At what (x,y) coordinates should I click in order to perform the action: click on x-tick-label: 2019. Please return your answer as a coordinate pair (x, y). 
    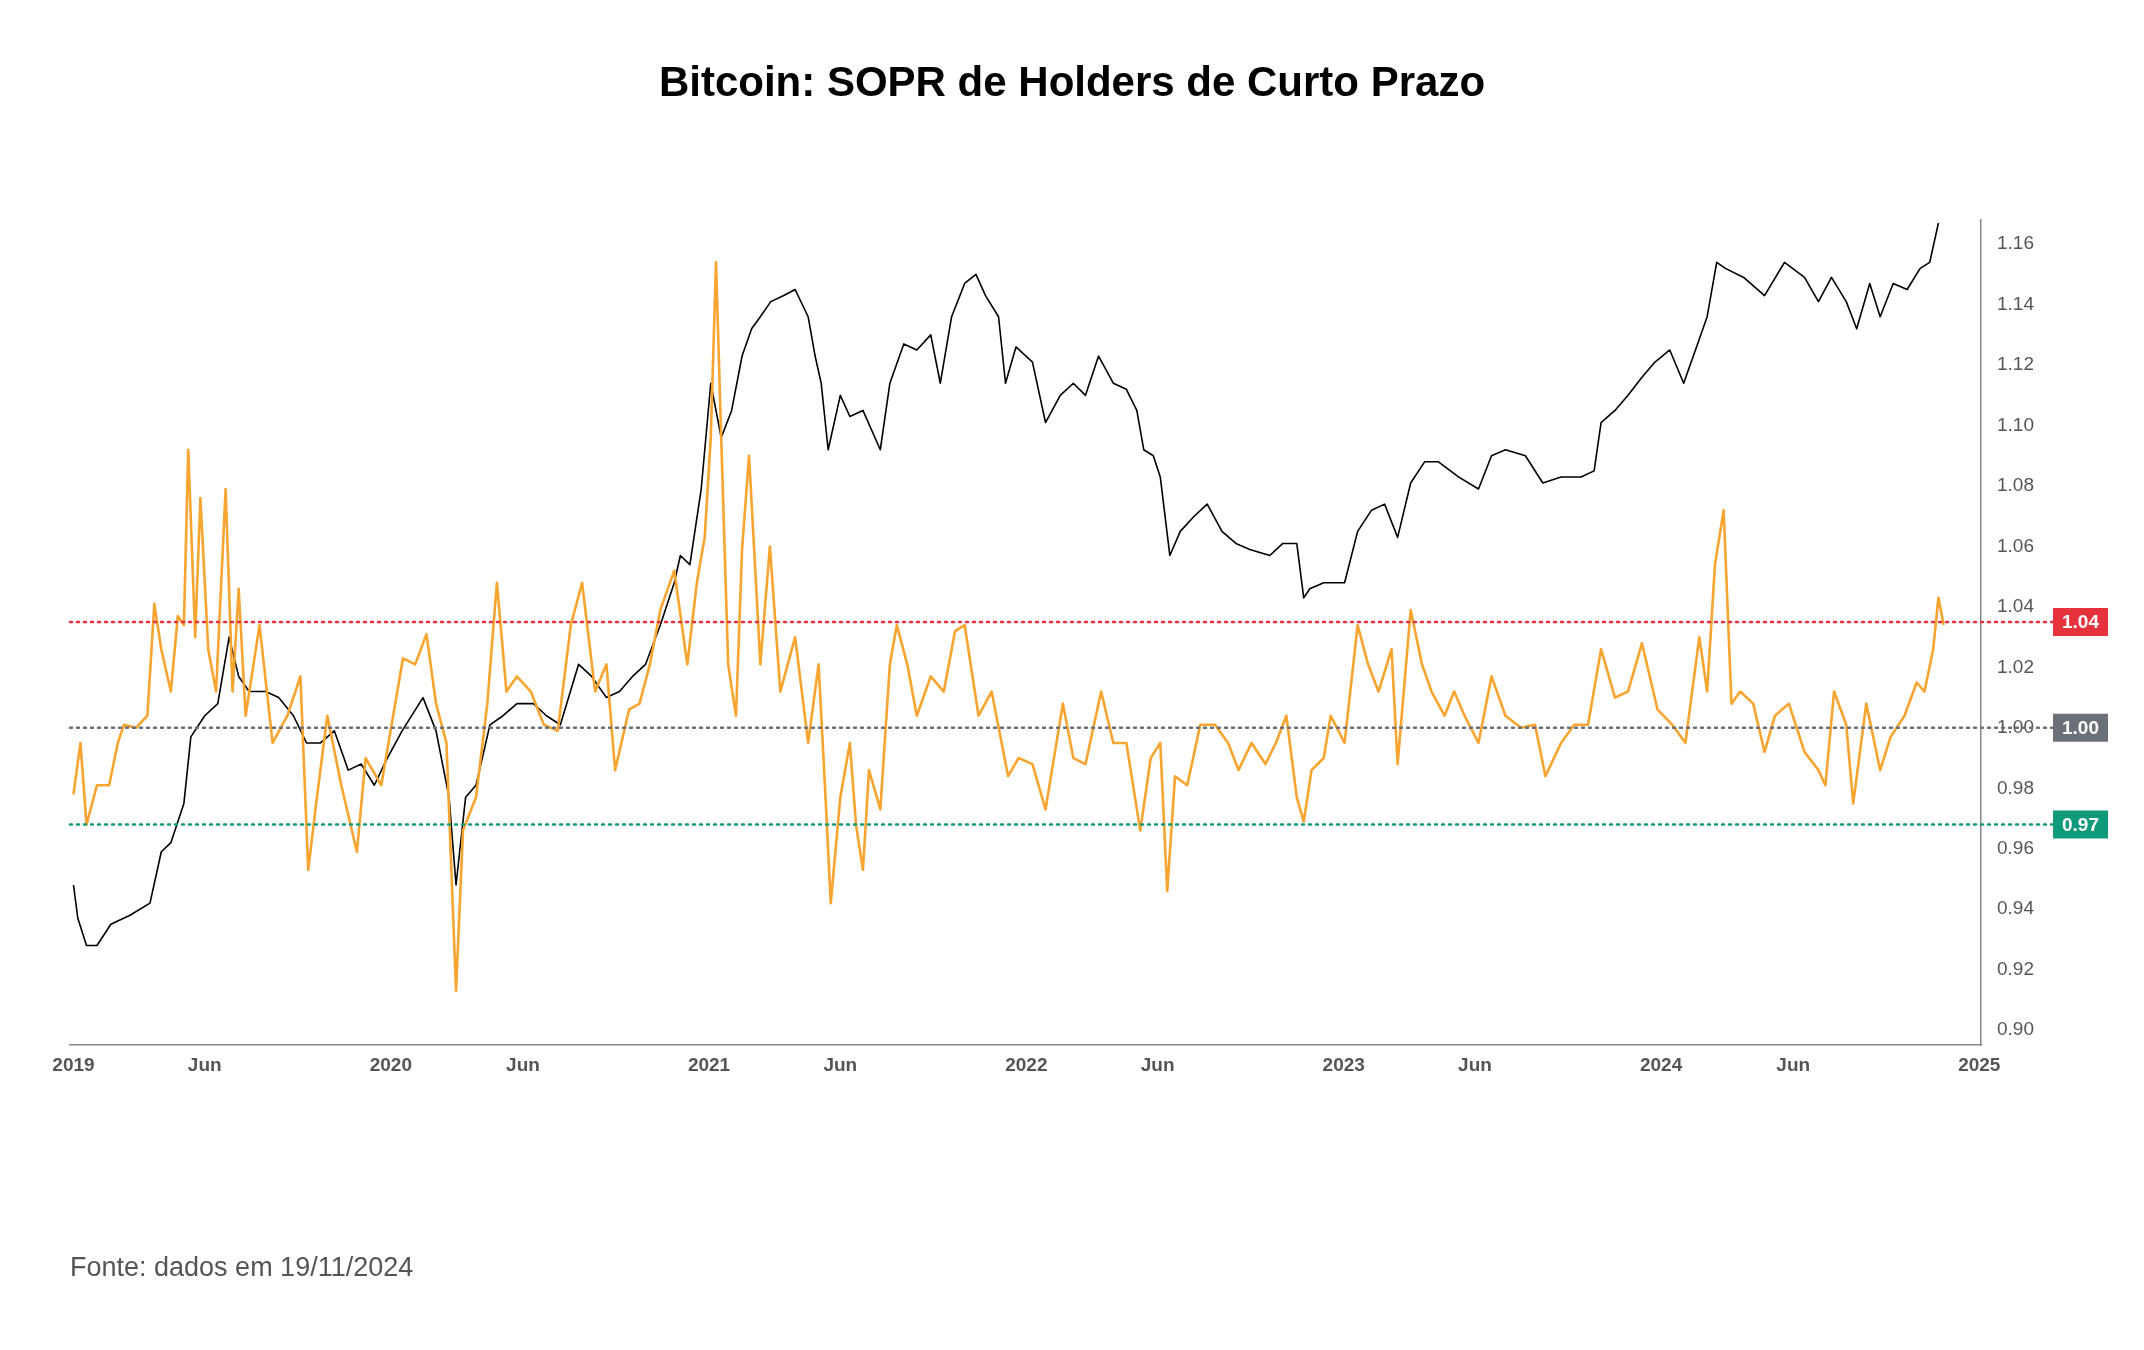
    Looking at the image, I should click on (73, 1064).